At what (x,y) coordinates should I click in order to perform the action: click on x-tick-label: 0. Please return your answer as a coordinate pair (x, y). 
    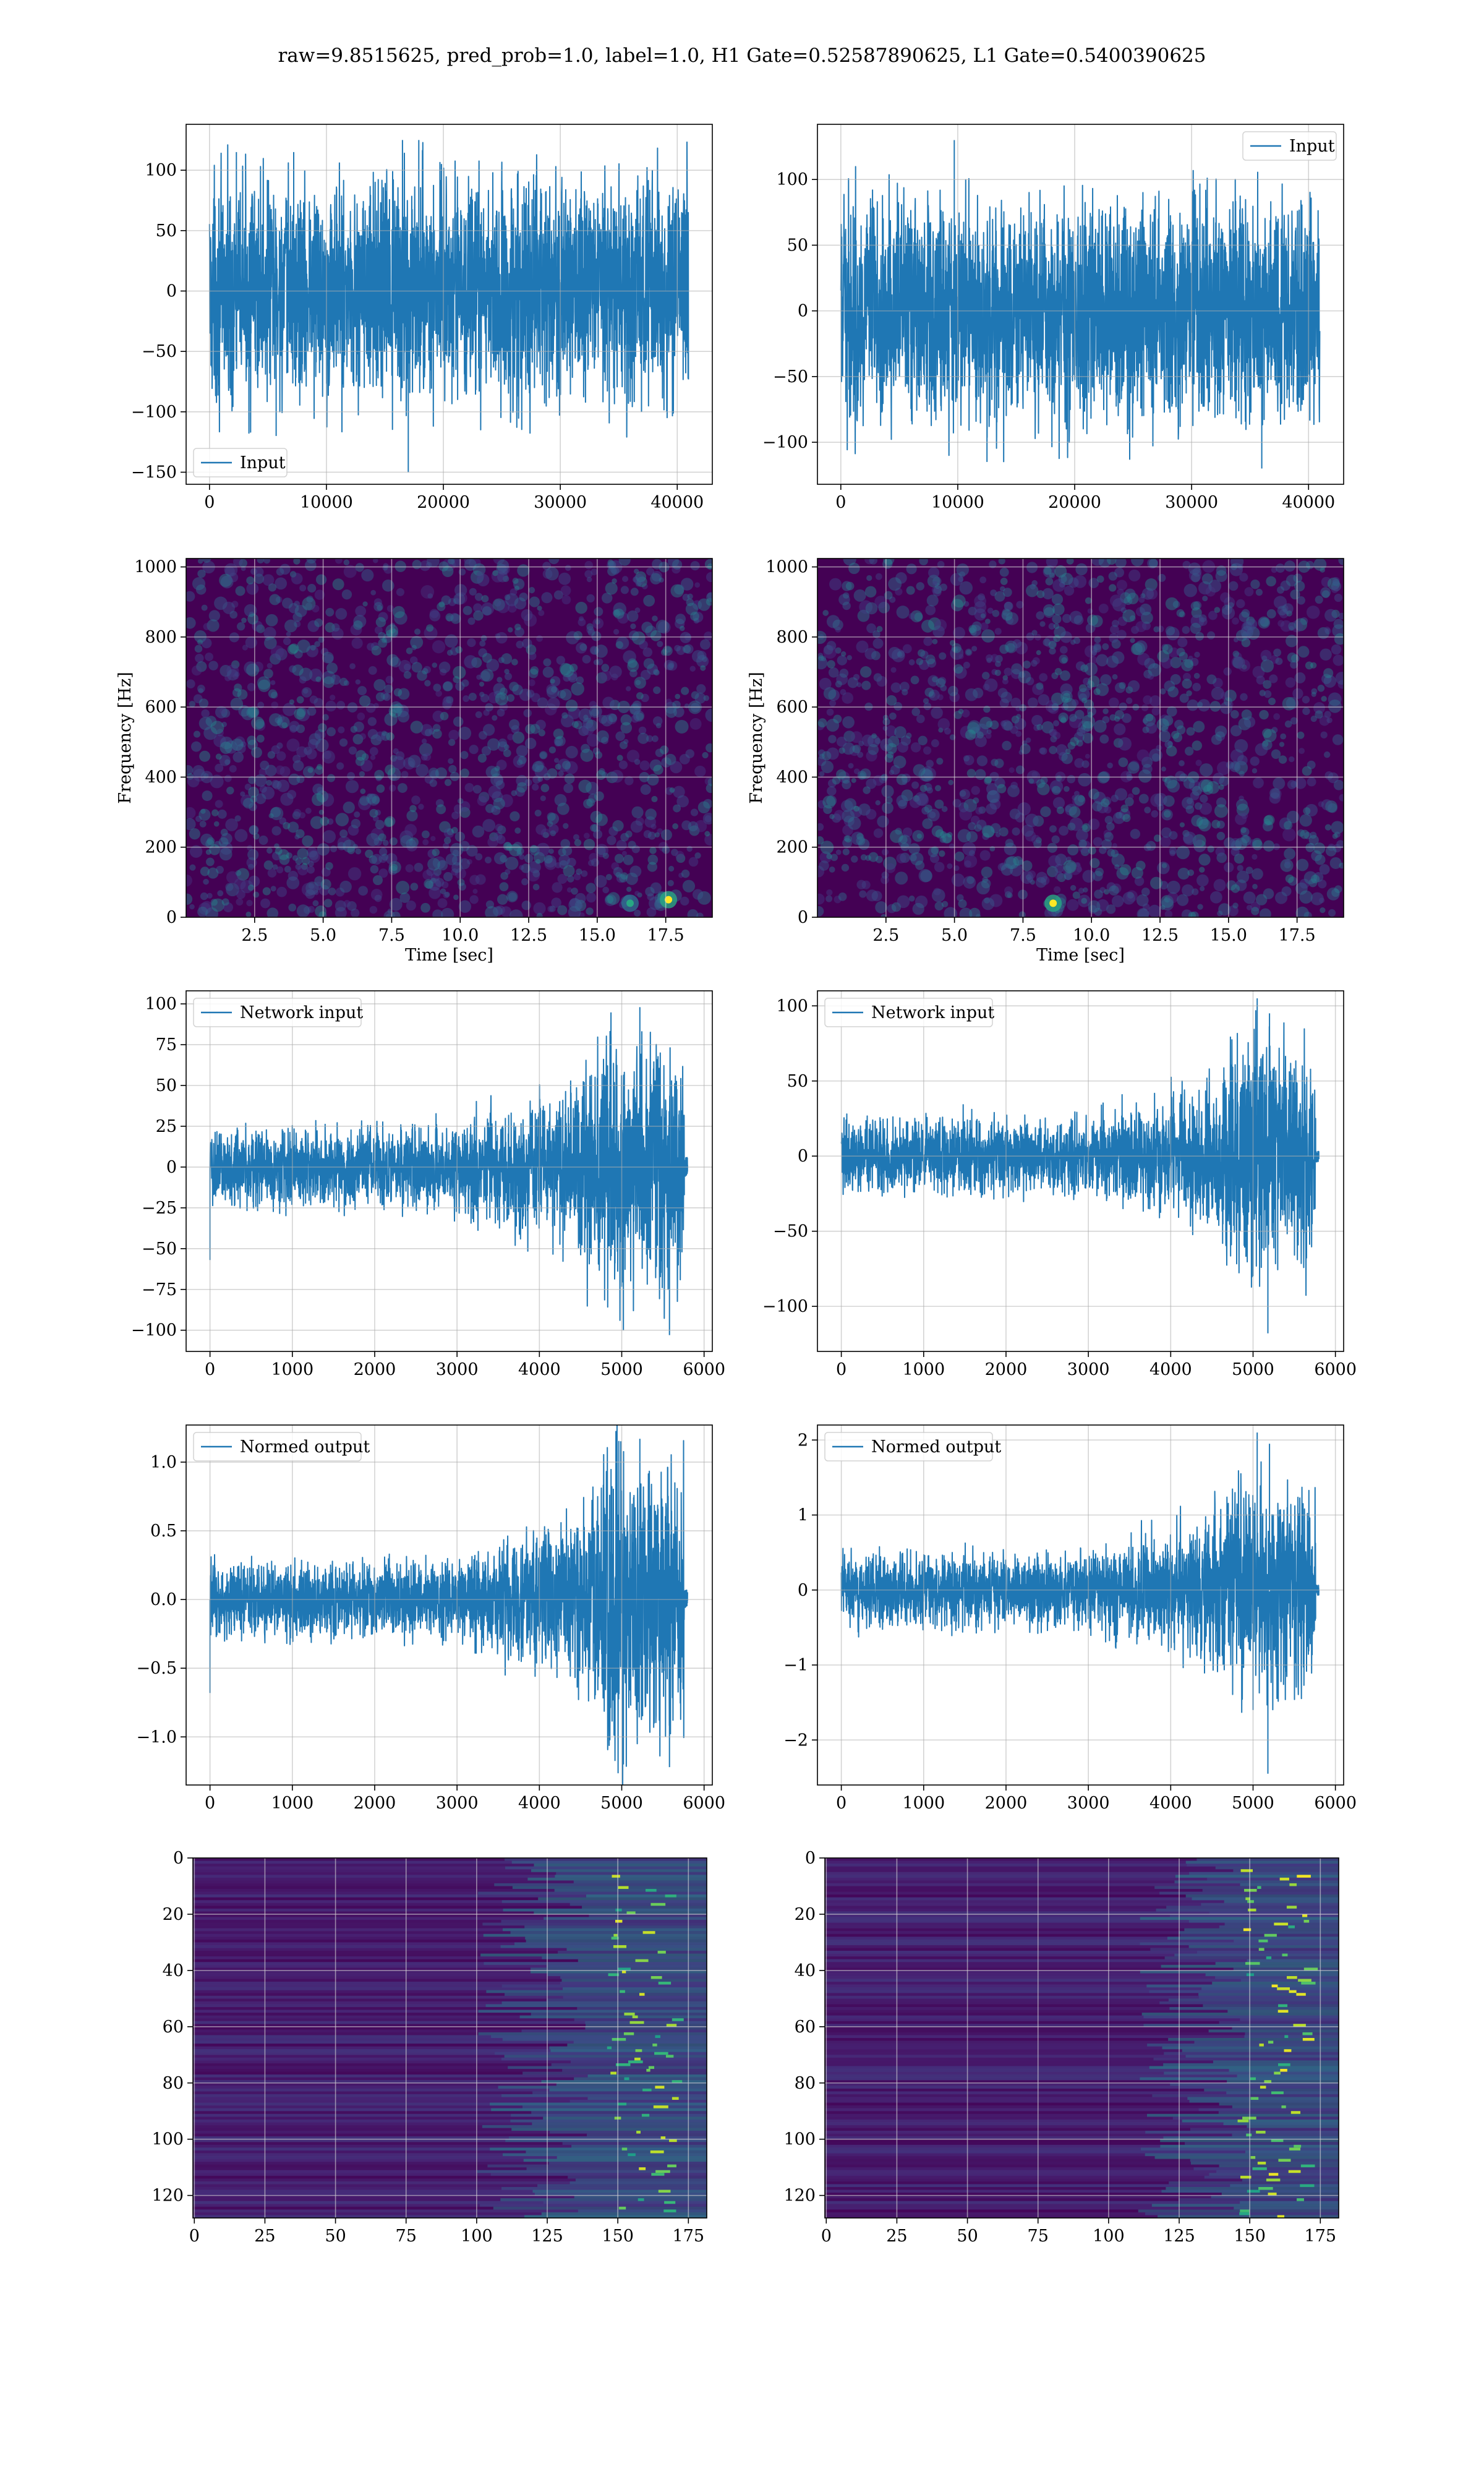
    Looking at the image, I should click on (841, 1369).